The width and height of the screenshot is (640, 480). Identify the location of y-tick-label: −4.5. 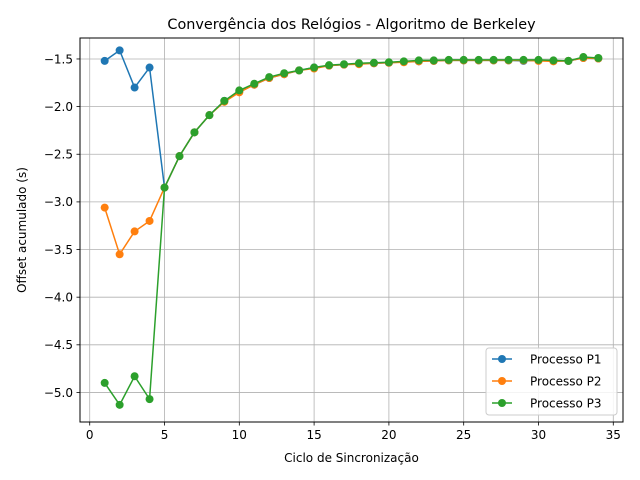
(58, 345).